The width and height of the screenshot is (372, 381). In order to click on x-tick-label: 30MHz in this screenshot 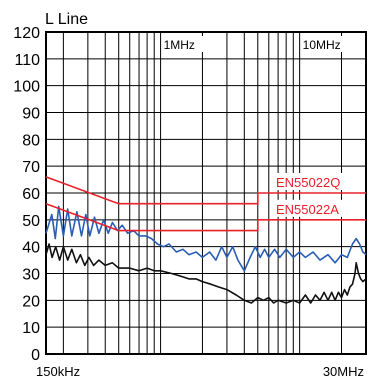, I will do `click(343, 371)`.